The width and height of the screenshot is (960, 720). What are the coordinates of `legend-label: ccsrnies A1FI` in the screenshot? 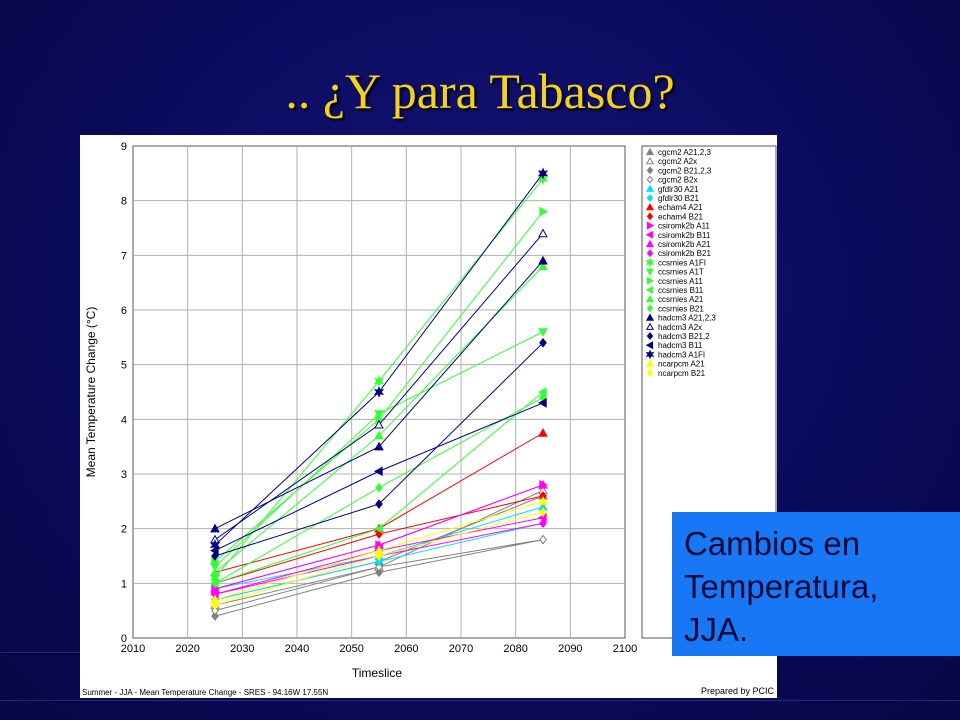 It's located at (682, 262).